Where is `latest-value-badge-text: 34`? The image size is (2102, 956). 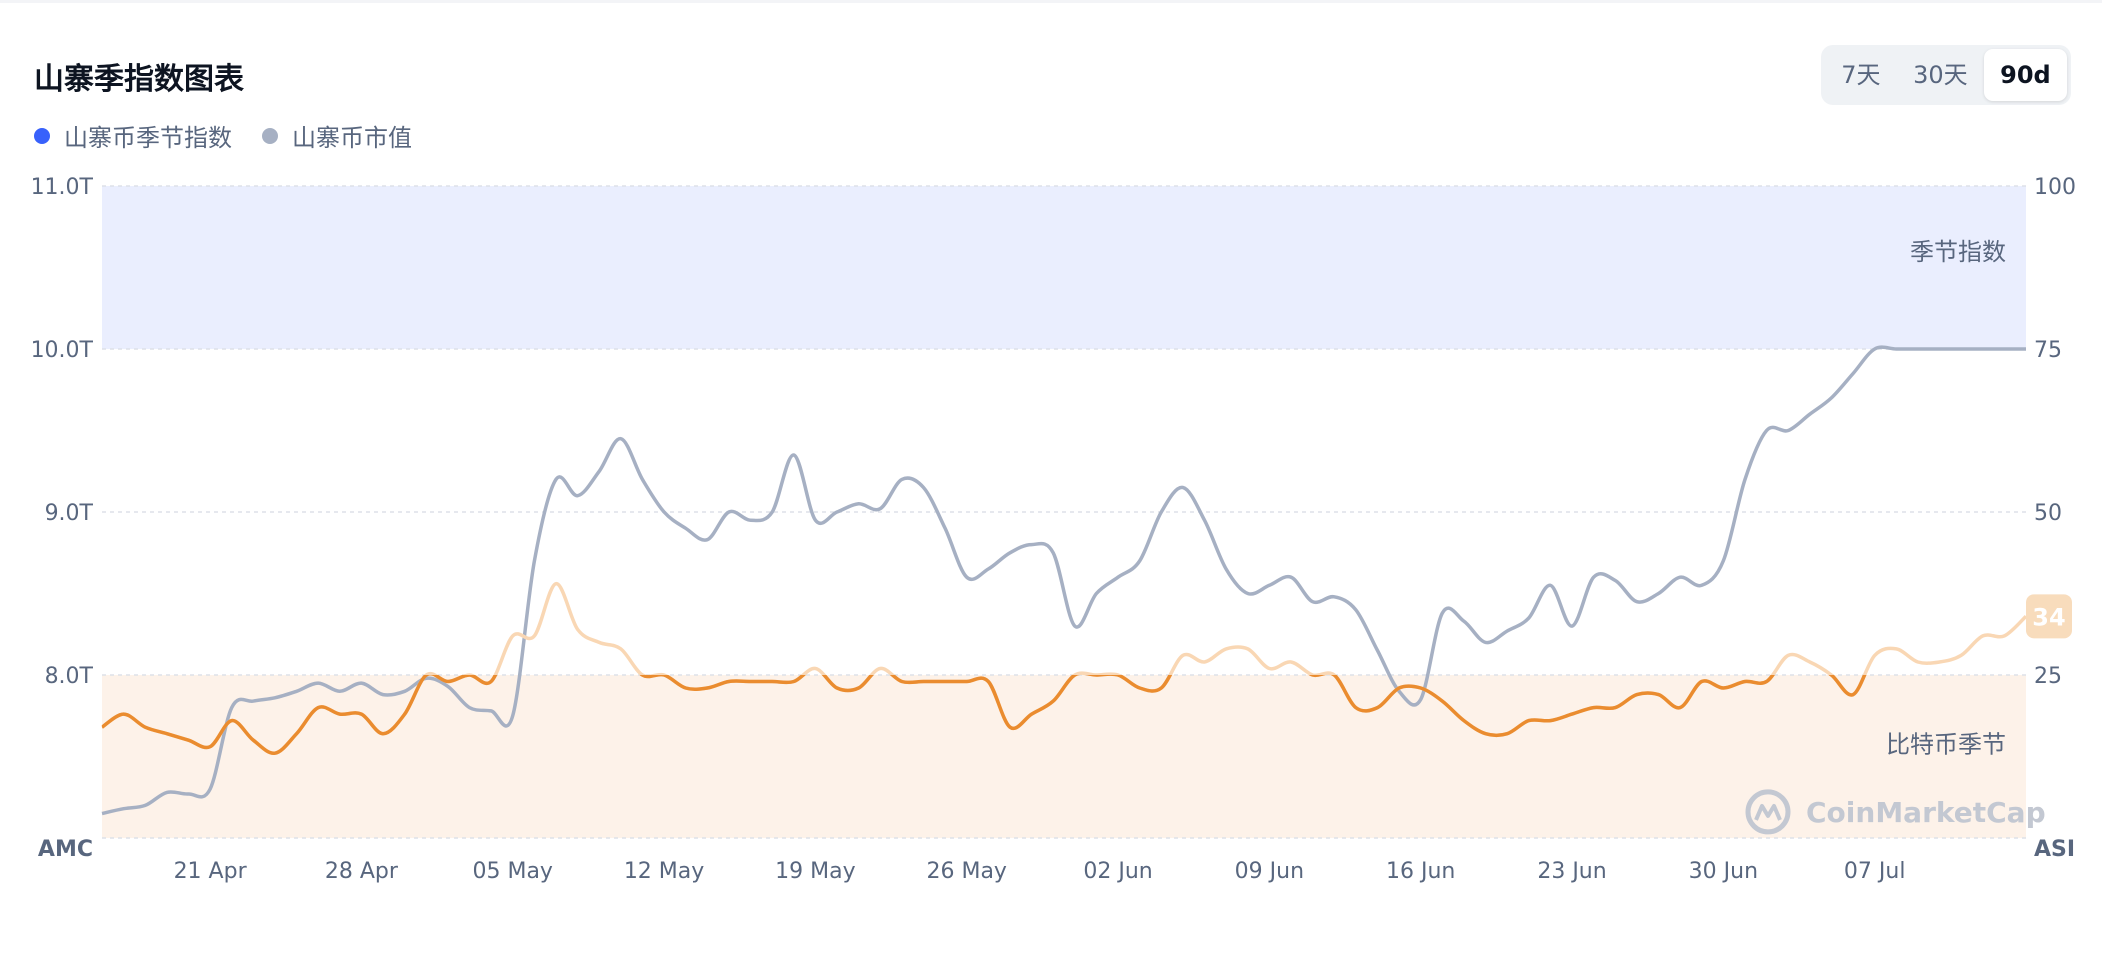 latest-value-badge-text: 34 is located at coordinates (2048, 617).